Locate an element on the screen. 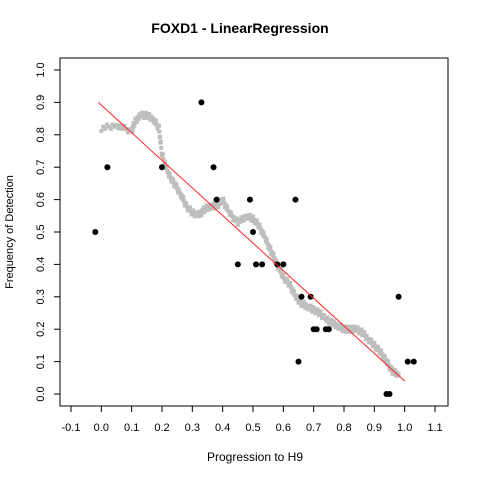  y-tick-label: 0.4 is located at coordinates (41, 264).